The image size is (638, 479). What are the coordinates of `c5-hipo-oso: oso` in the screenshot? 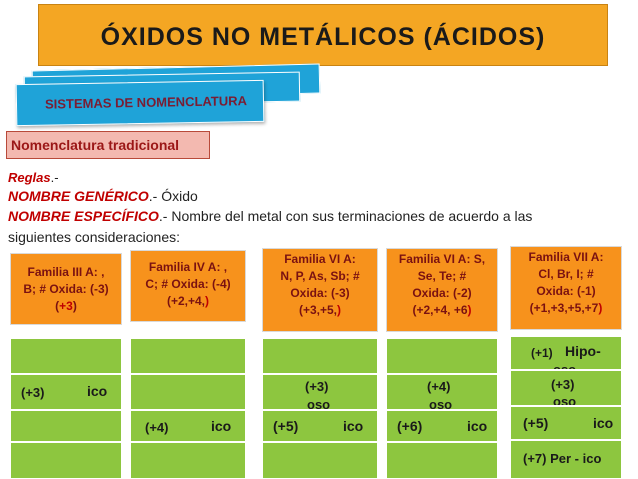 It's located at (565, 366).